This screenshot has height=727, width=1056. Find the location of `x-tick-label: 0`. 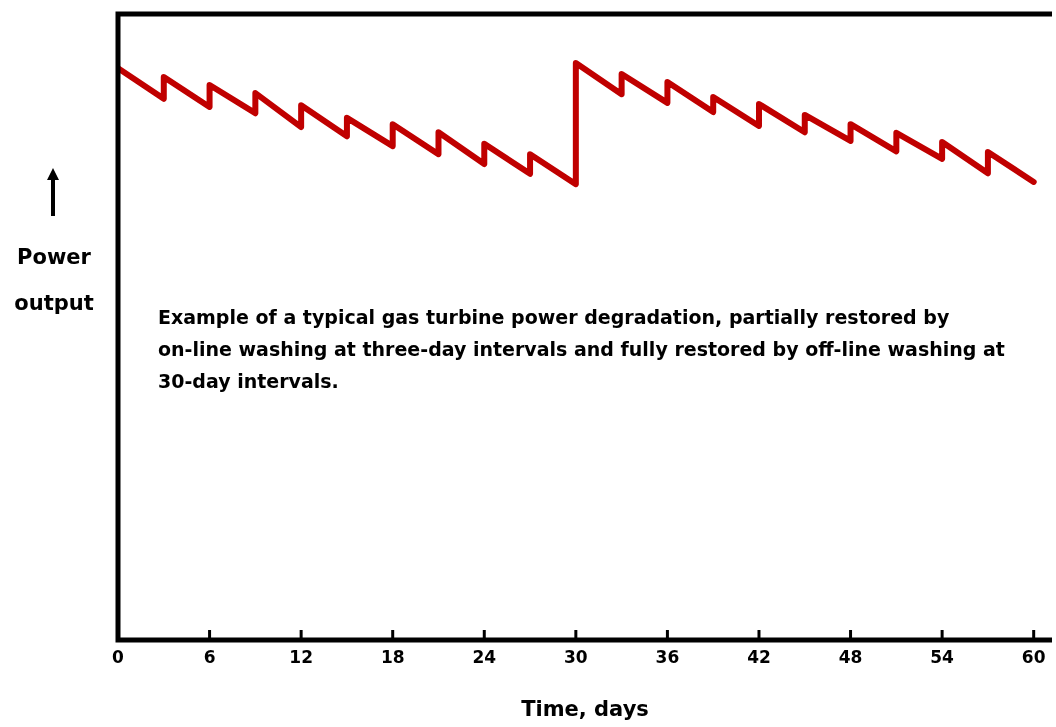

x-tick-label: 0 is located at coordinates (118, 656).